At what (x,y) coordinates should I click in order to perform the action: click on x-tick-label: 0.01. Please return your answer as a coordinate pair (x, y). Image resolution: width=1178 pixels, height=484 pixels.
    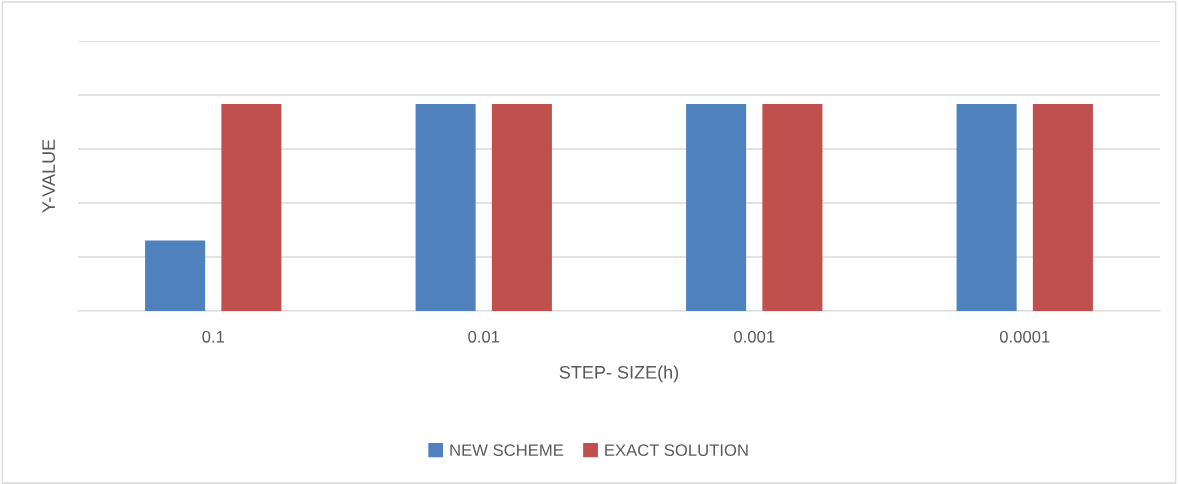
    Looking at the image, I should click on (484, 336).